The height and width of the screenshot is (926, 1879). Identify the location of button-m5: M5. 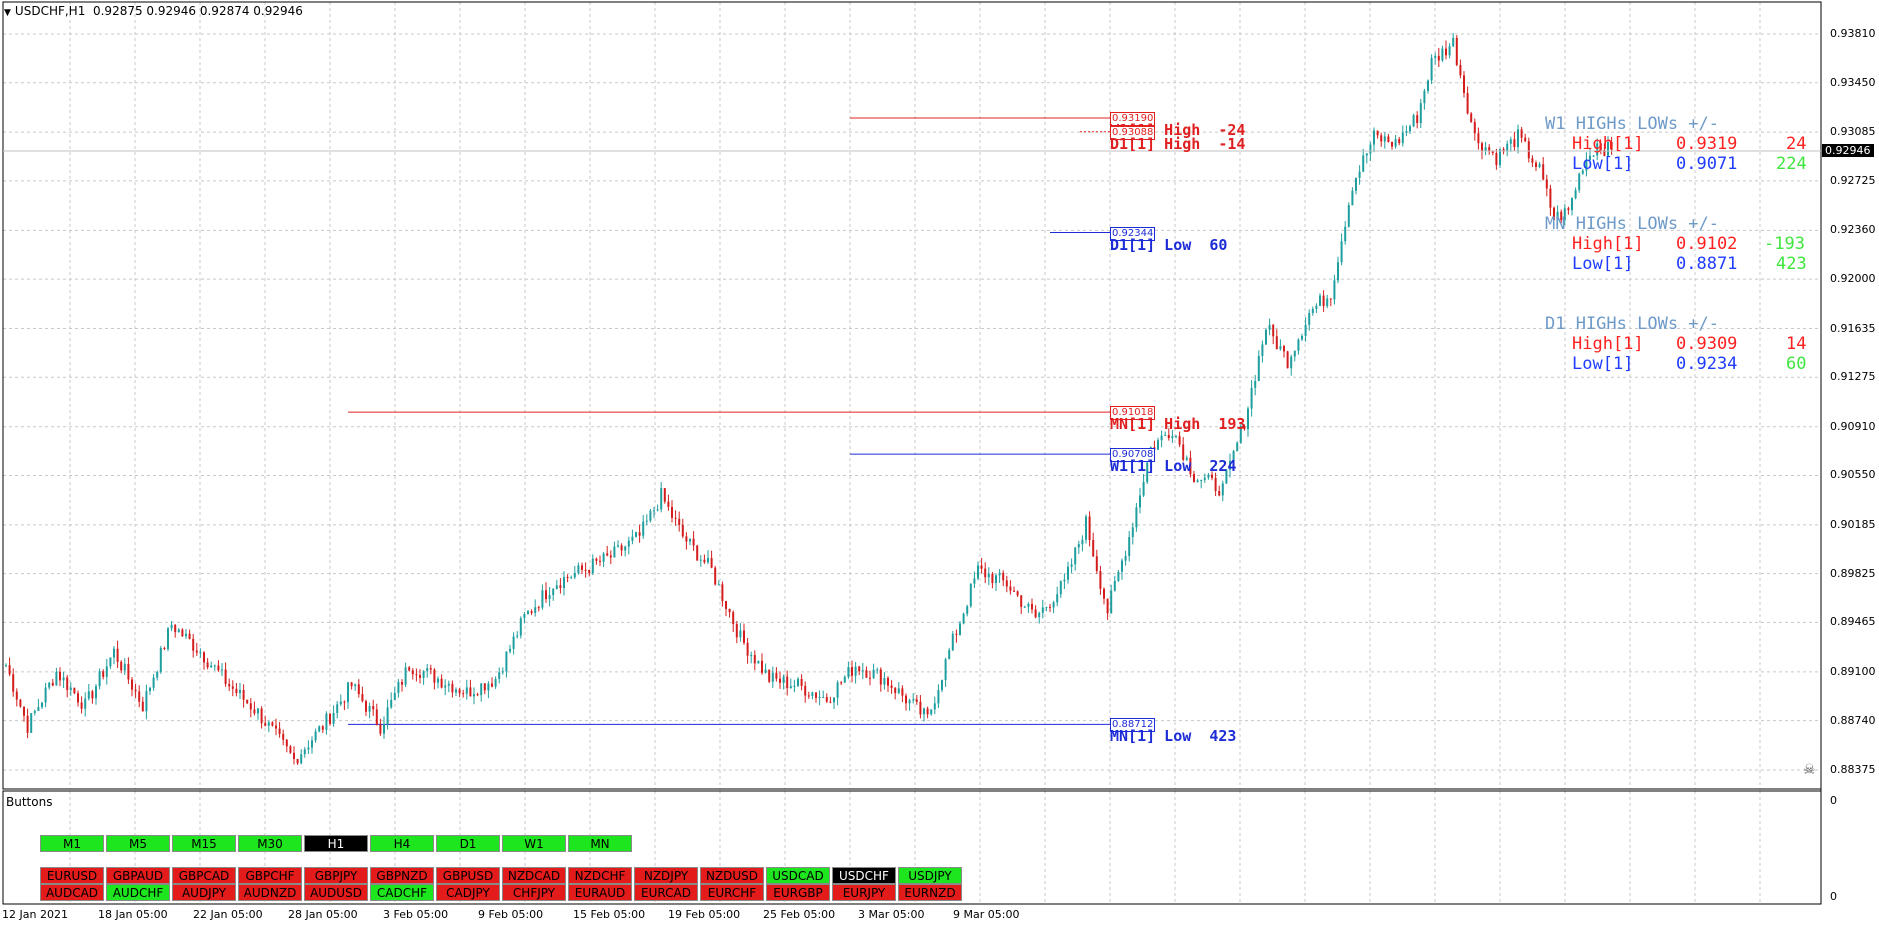
(138, 843).